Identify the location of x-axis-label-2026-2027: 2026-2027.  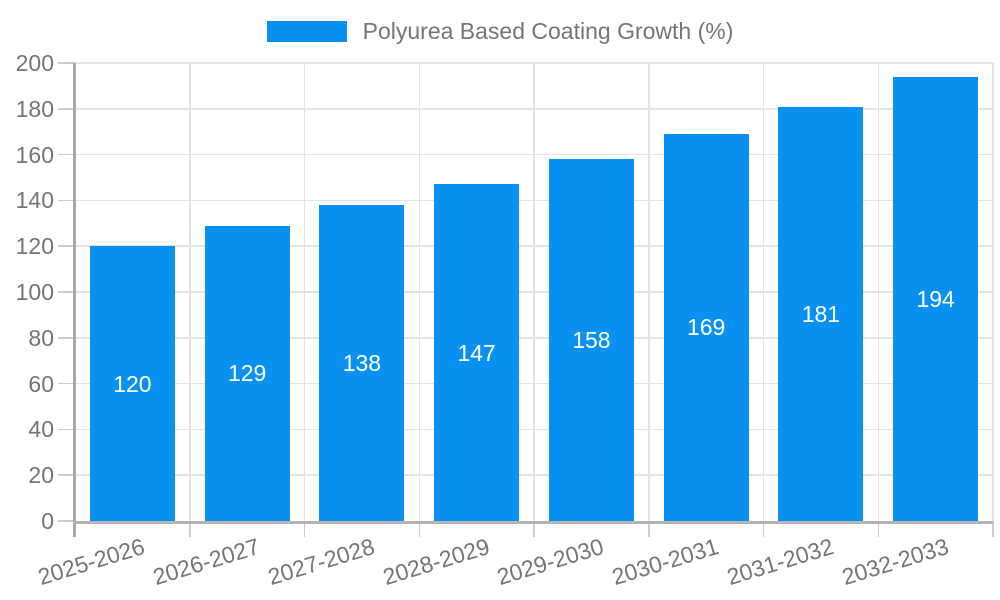
(206, 562).